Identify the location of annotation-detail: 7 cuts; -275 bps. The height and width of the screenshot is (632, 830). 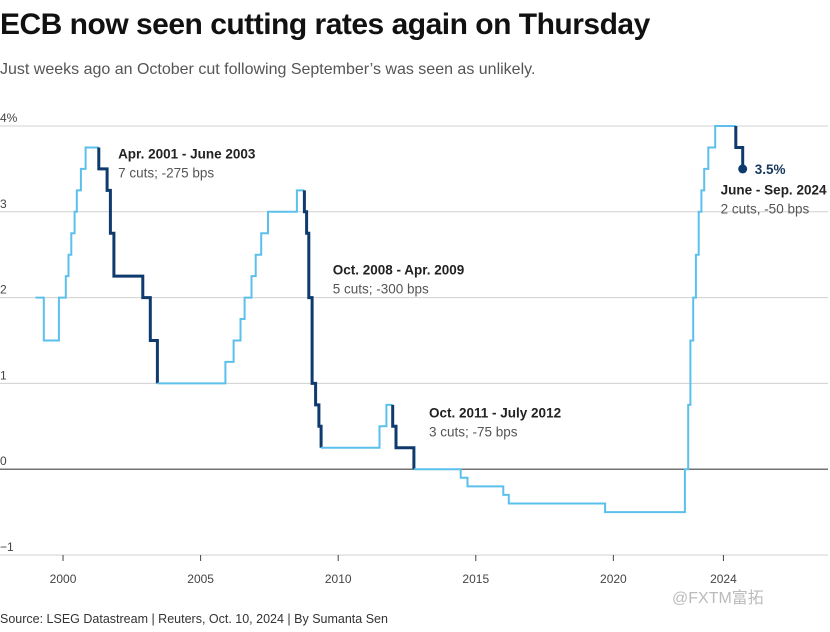
(166, 173).